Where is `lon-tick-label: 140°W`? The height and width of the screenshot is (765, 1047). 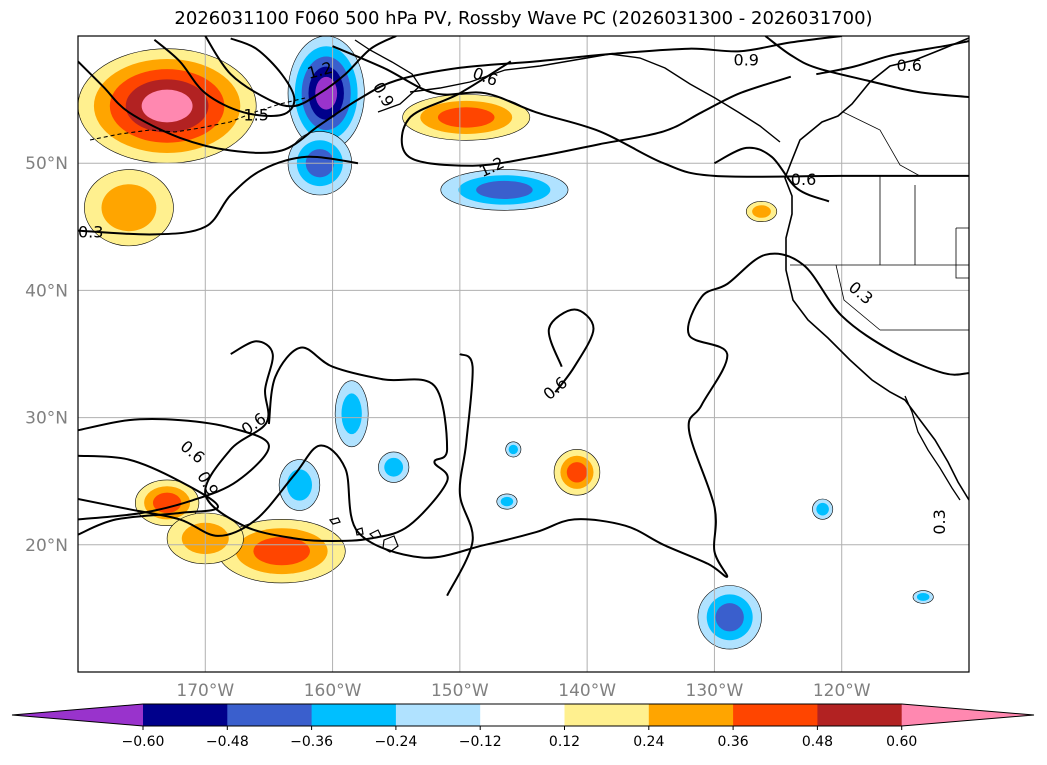
lon-tick-label: 140°W is located at coordinates (587, 691).